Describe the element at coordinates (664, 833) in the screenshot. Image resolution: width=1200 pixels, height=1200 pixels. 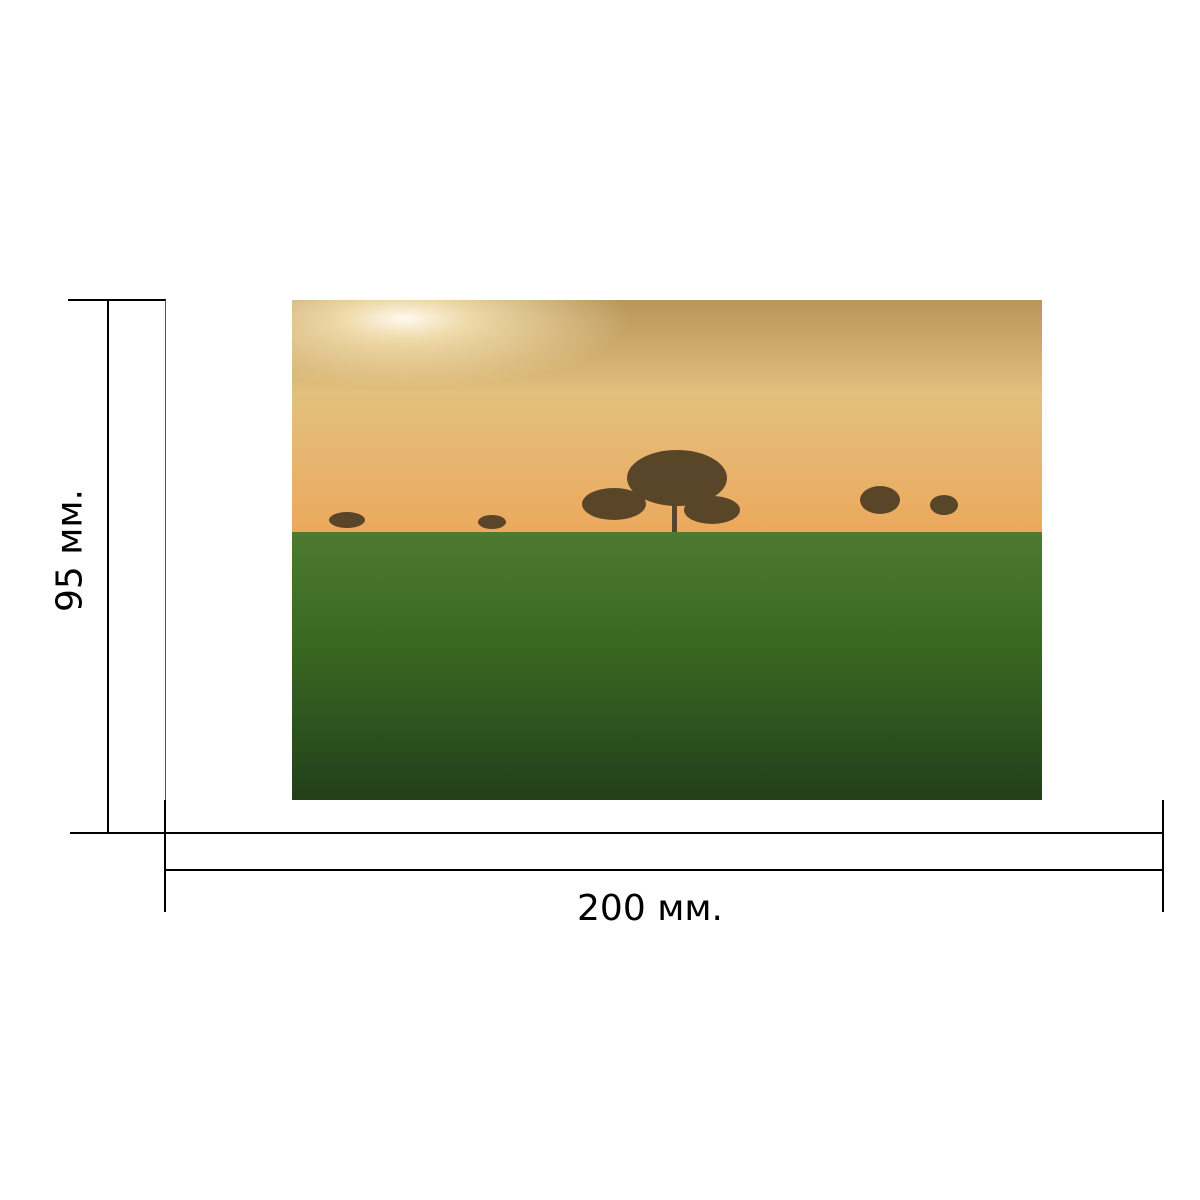
I see `width-top-line` at that location.